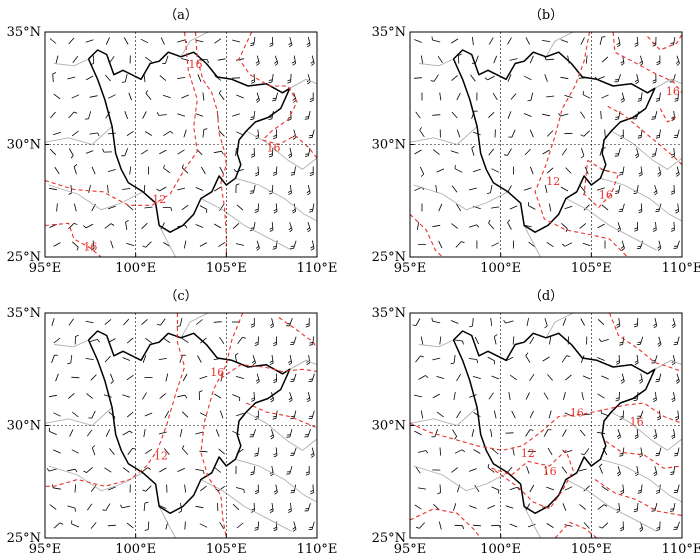  What do you see at coordinates (159, 199) in the screenshot?
I see `contour-label: 12` at bounding box center [159, 199].